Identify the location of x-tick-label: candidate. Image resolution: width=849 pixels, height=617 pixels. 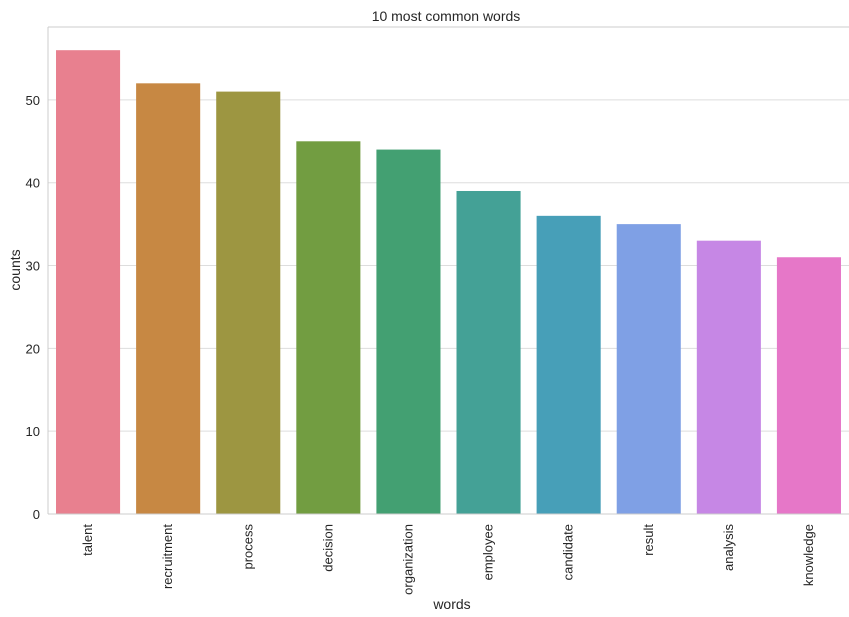
(568, 552).